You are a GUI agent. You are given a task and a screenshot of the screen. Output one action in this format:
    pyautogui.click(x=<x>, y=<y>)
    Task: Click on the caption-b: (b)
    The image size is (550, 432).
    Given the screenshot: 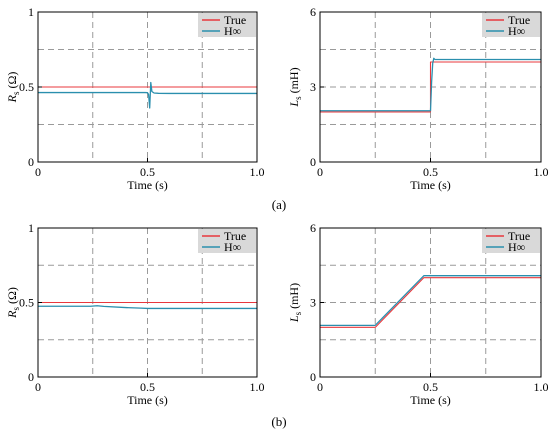 What is the action you would take?
    pyautogui.click(x=278, y=421)
    